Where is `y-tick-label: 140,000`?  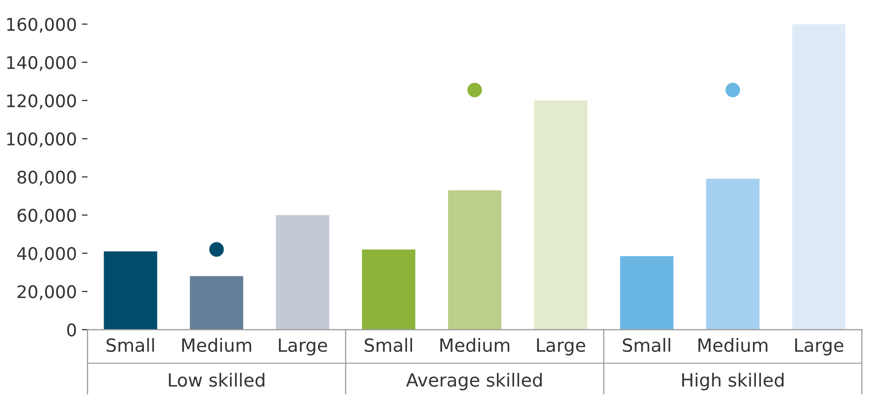
y-tick-label: 140,000 is located at coordinates (41, 63).